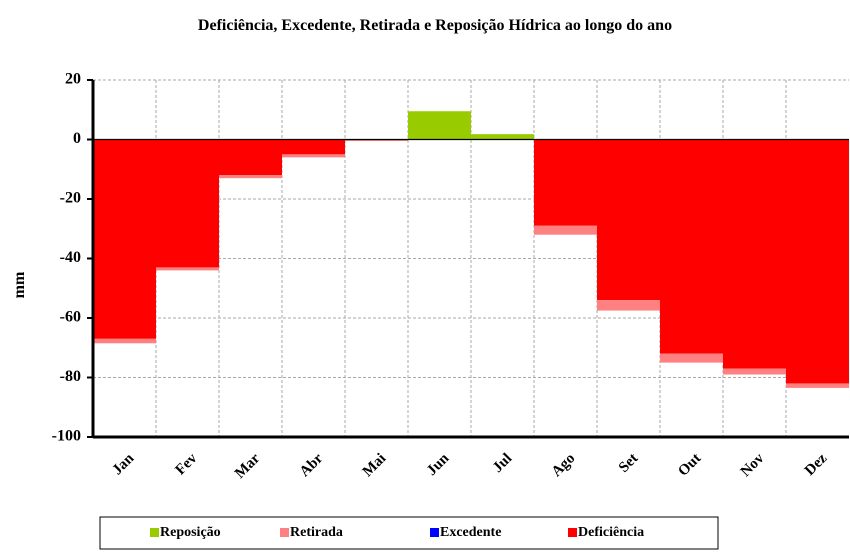 The image size is (850, 556). What do you see at coordinates (66, 436) in the screenshot?
I see `y-tick-label: -100` at bounding box center [66, 436].